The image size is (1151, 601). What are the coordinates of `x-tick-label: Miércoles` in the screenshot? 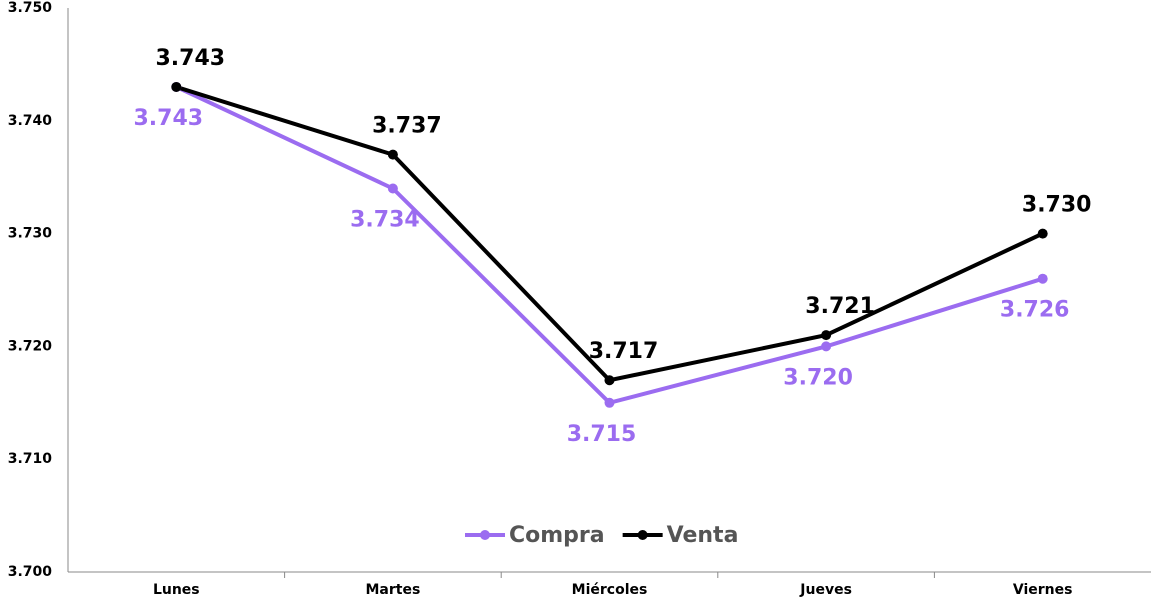 It's located at (610, 590).